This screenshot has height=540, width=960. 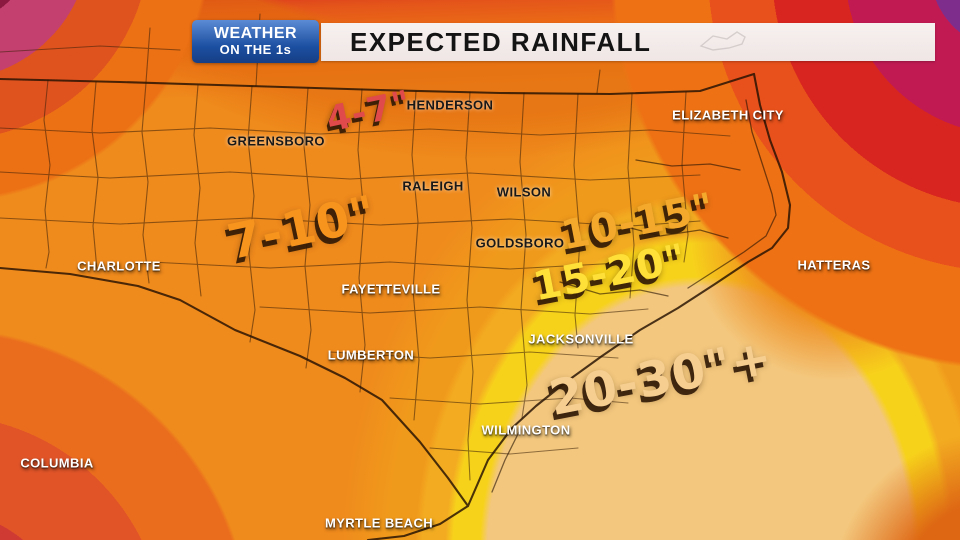 What do you see at coordinates (450, 105) in the screenshot?
I see `city-label-henderson: HENDERSON` at bounding box center [450, 105].